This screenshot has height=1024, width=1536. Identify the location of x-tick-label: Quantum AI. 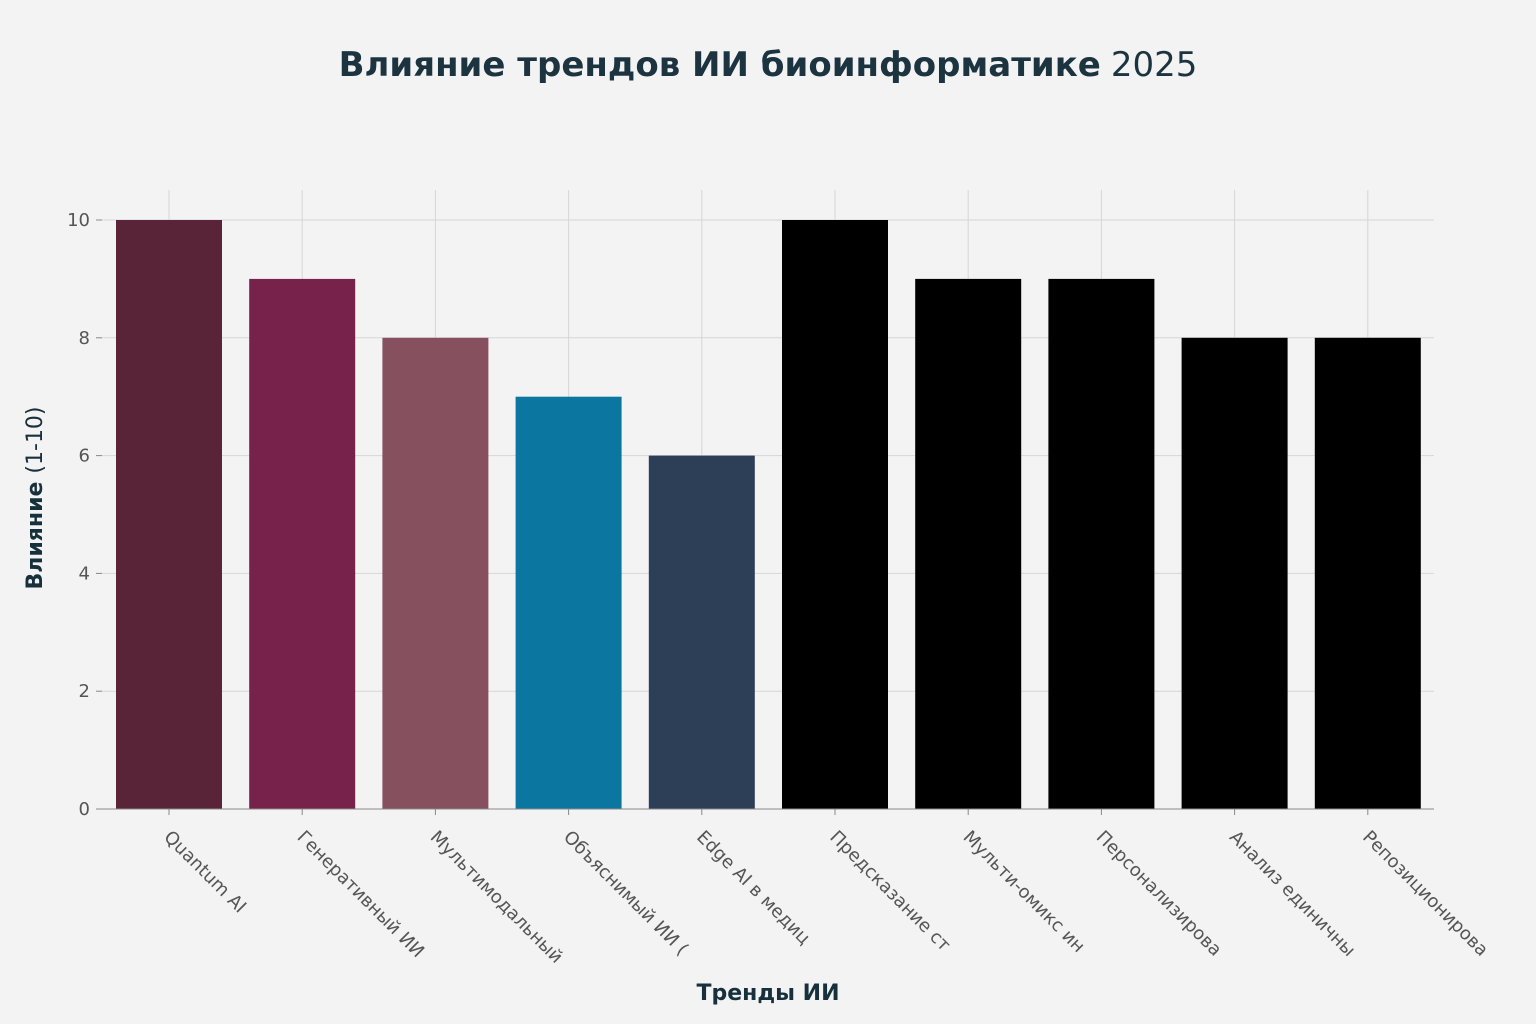
(204, 872).